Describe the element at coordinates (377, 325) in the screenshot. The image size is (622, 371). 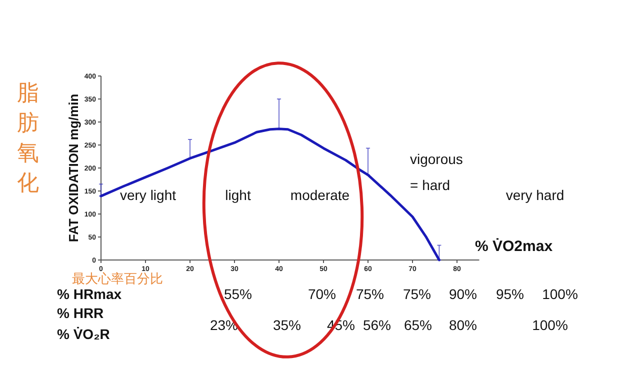
I see `text: 56%` at that location.